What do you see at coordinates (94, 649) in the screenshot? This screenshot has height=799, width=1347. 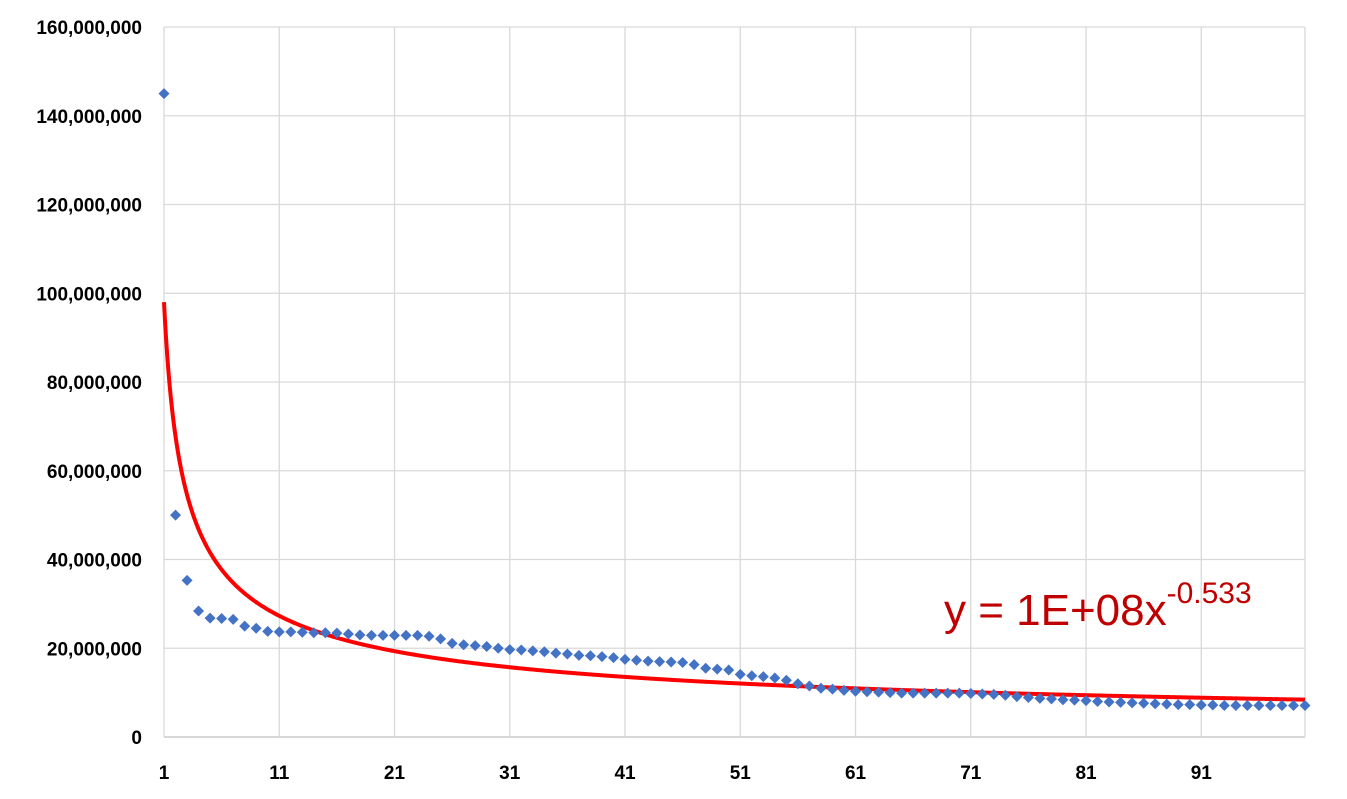 I see `y-tick-label: 20,000,000` at bounding box center [94, 649].